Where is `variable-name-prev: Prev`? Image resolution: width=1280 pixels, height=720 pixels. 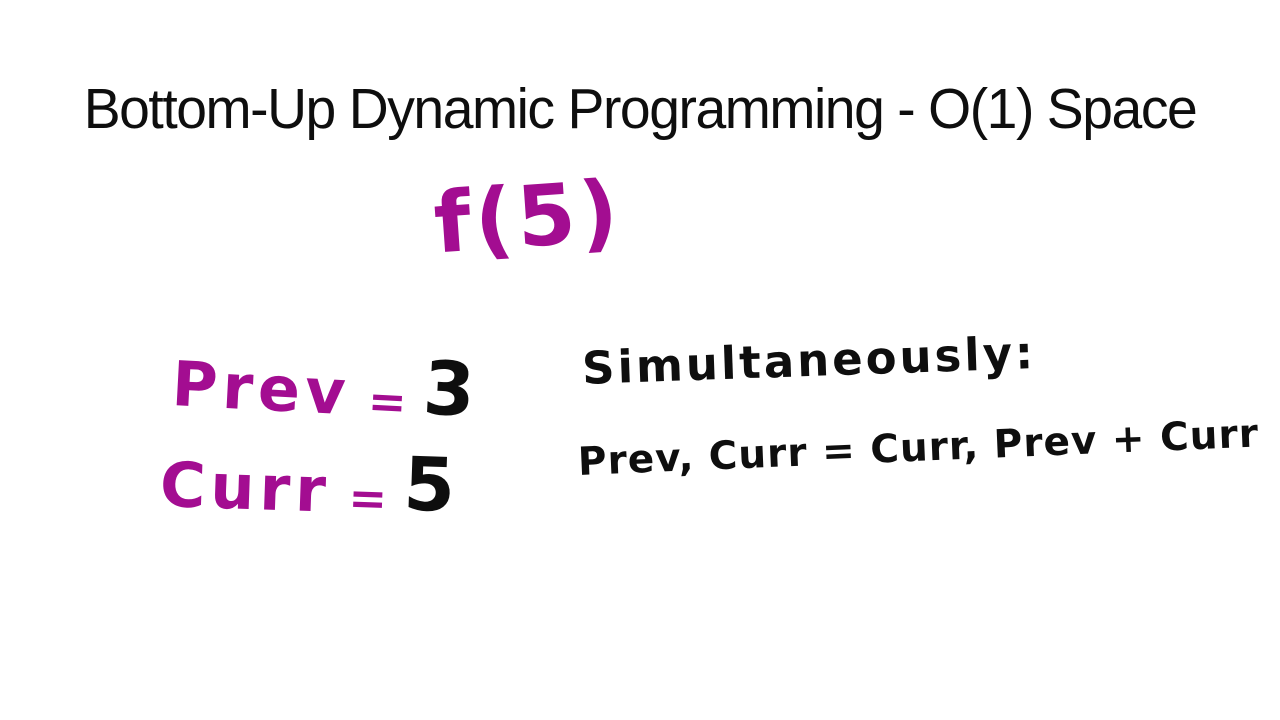 variable-name-prev: Prev is located at coordinates (261, 387).